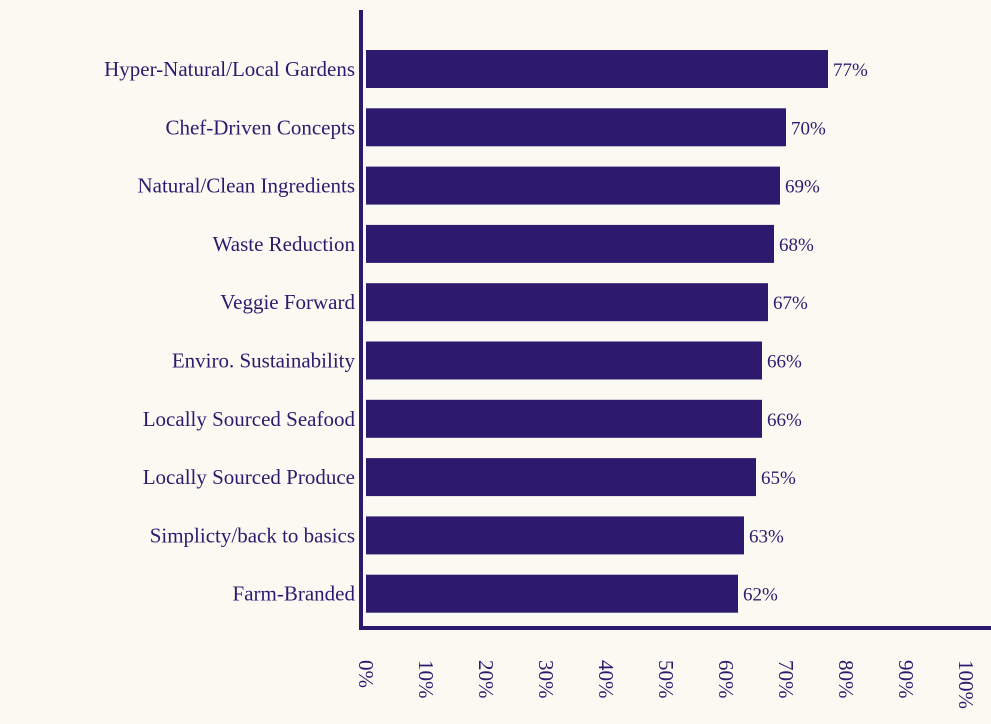  What do you see at coordinates (802, 187) in the screenshot?
I see `value-label: 69%` at bounding box center [802, 187].